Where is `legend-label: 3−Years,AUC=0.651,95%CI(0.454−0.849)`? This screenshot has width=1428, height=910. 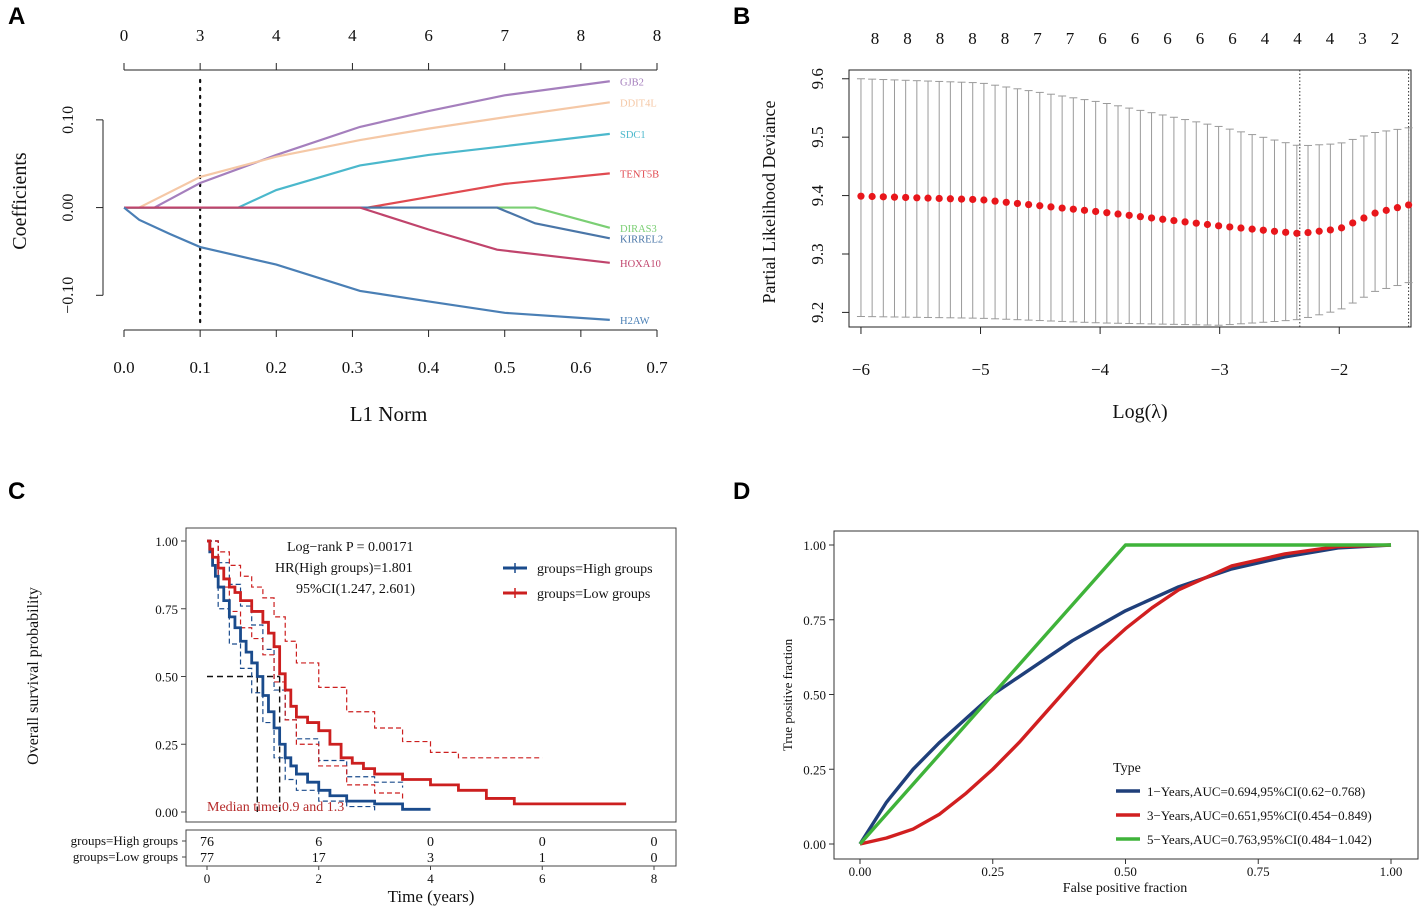
legend-label: 3−Years,AUC=0.651,95%CI(0.454−0.849) is located at coordinates (1259, 815).